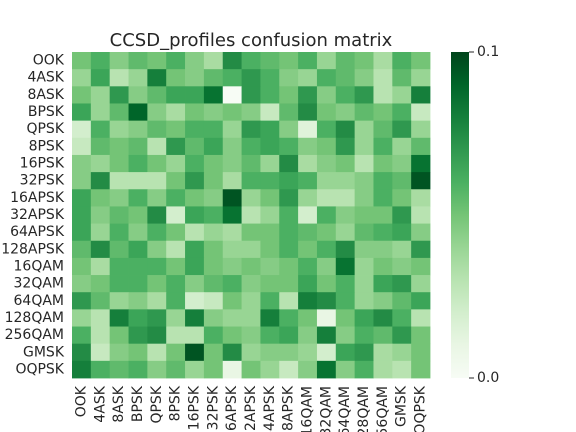 Image resolution: width=576 pixels, height=432 pixels. What do you see at coordinates (119, 403) in the screenshot?
I see `column-tick-label: 8ASK` at bounding box center [119, 403].